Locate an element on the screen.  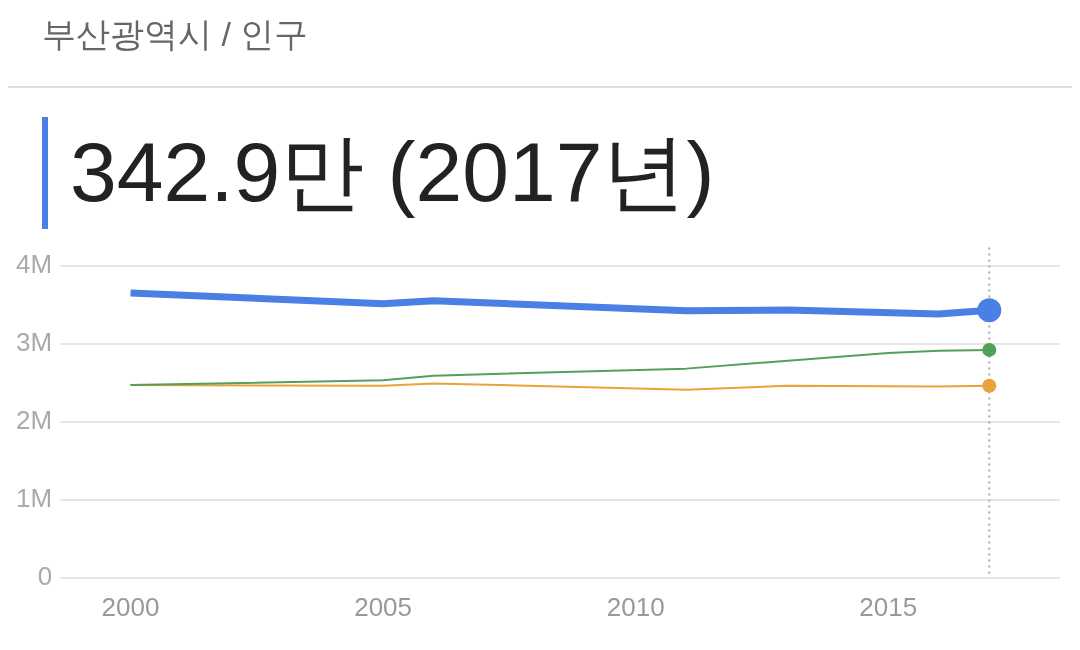
x-tick-label: 2010 is located at coordinates (635, 606).